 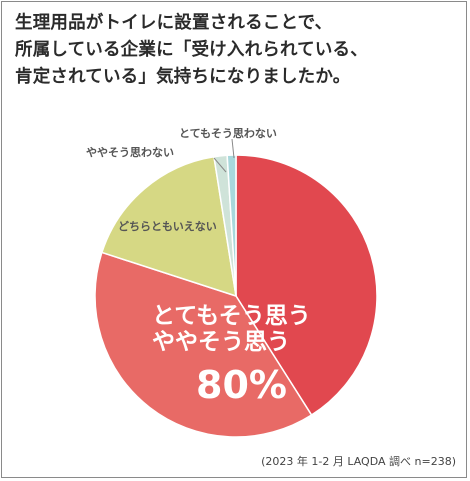 What do you see at coordinates (191, 50) in the screenshot?
I see `title-line-2: 所属している企業に「受け入れられている、` at bounding box center [191, 50].